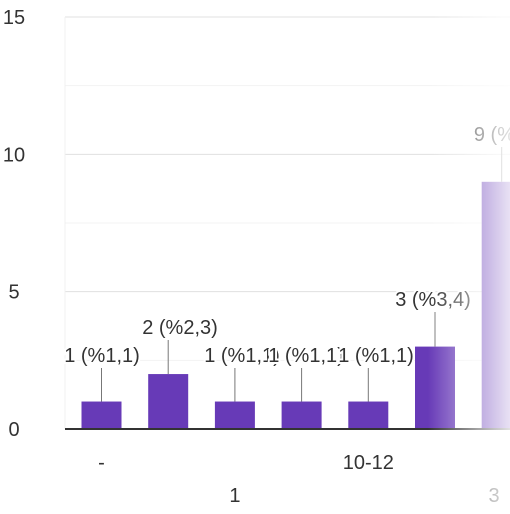 This screenshot has width=510, height=514. Describe the element at coordinates (433, 300) in the screenshot. I see `data-label: 3 (%3,4)` at that location.